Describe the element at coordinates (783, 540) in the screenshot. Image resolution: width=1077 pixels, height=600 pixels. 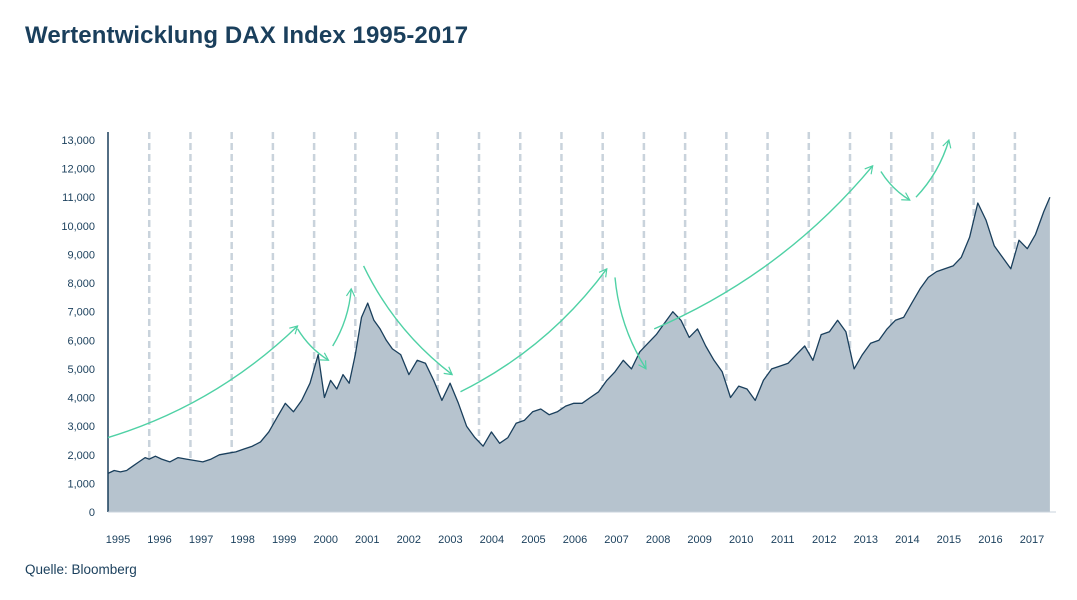
I see `x-tick-label: 2011` at that location.